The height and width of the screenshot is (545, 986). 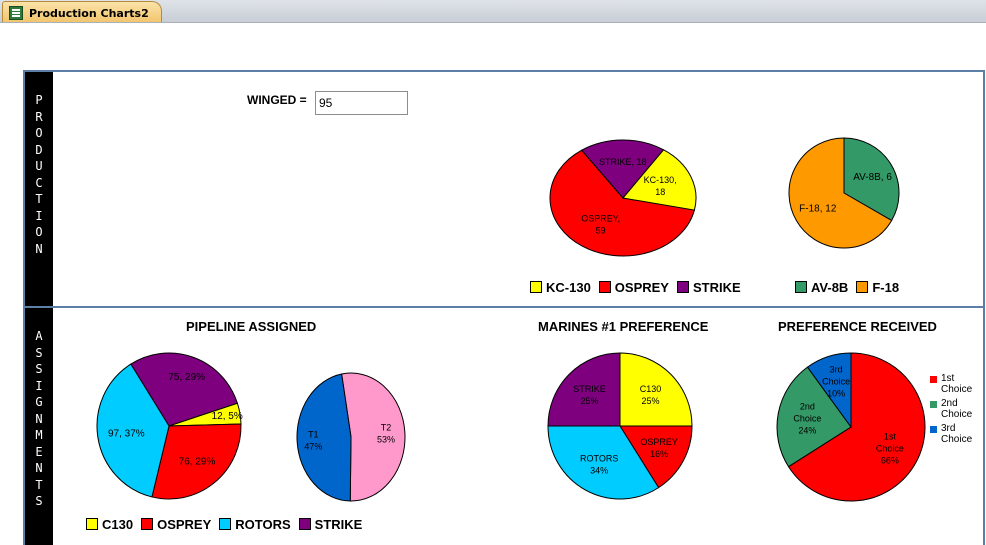 What do you see at coordinates (338, 524) in the screenshot?
I see `legend-label: STRIKE` at bounding box center [338, 524].